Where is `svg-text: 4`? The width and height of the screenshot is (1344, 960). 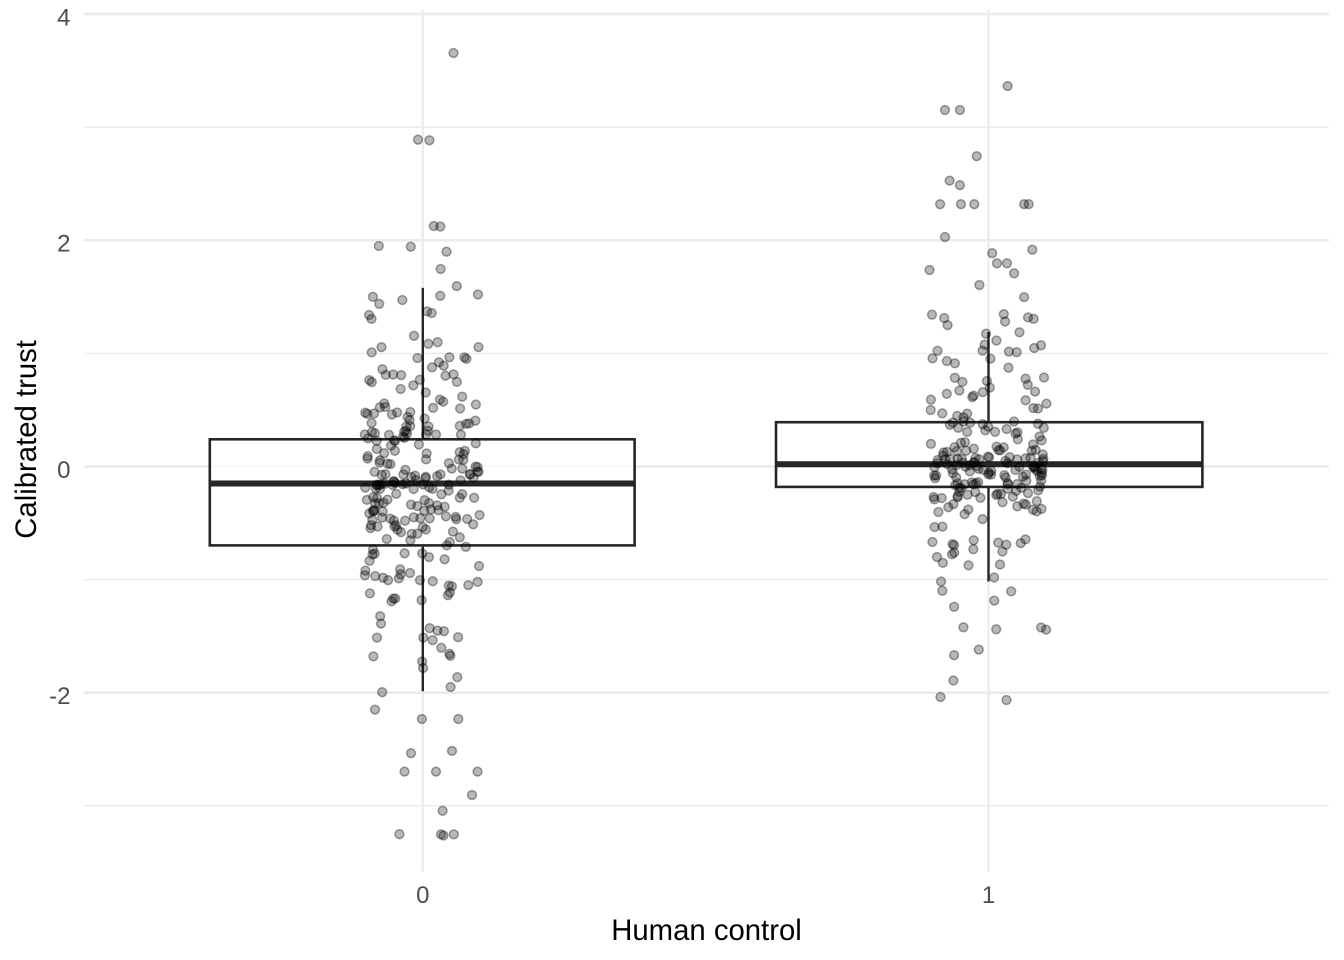
svg-text: 4 is located at coordinates (63, 17).